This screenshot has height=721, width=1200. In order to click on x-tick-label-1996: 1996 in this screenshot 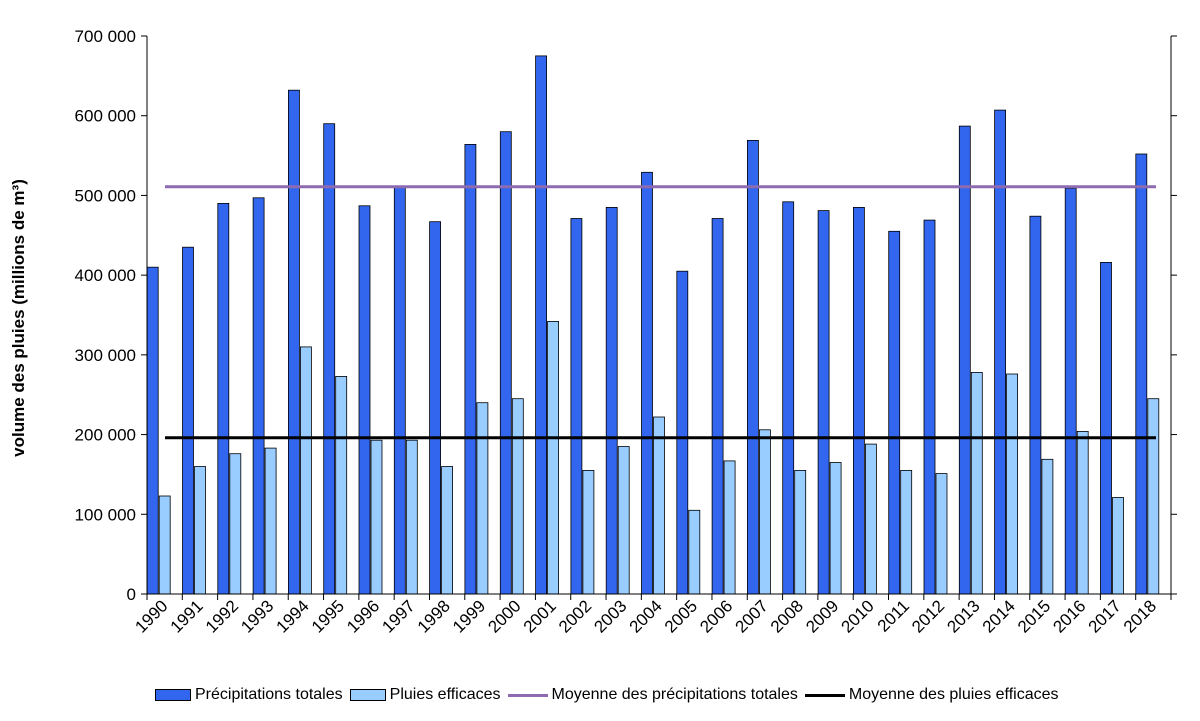, I will do `click(363, 616)`.